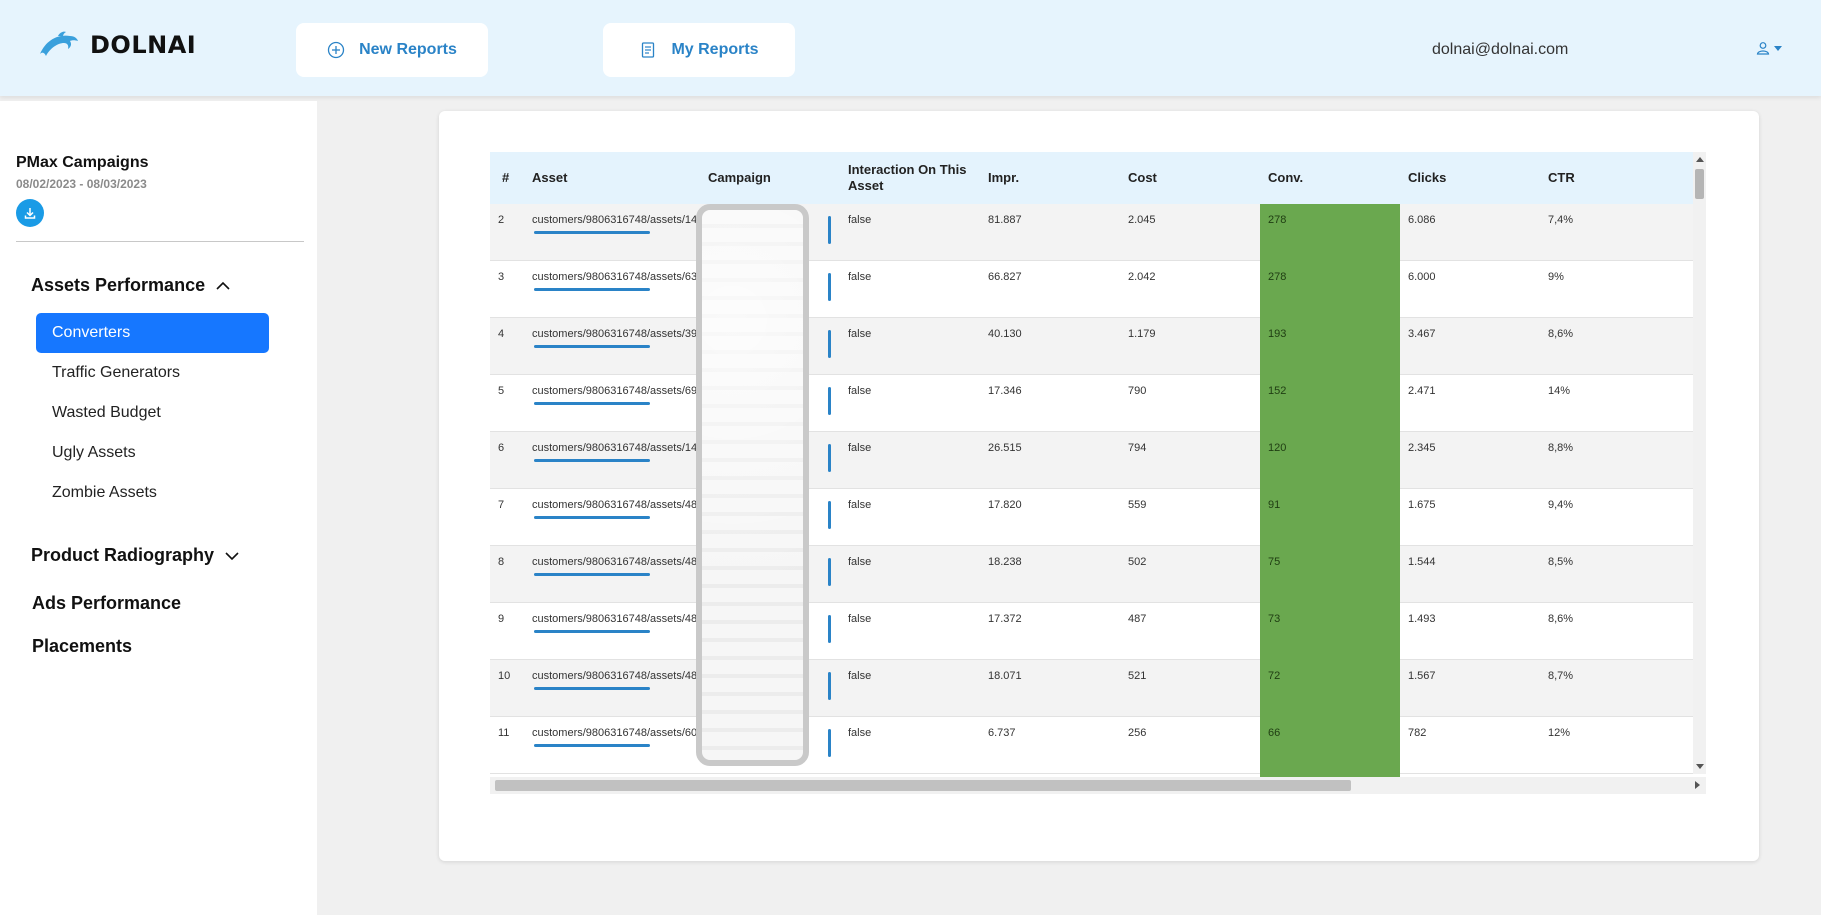 The width and height of the screenshot is (1821, 915). I want to click on report-title: PMax Campaigns, so click(82, 162).